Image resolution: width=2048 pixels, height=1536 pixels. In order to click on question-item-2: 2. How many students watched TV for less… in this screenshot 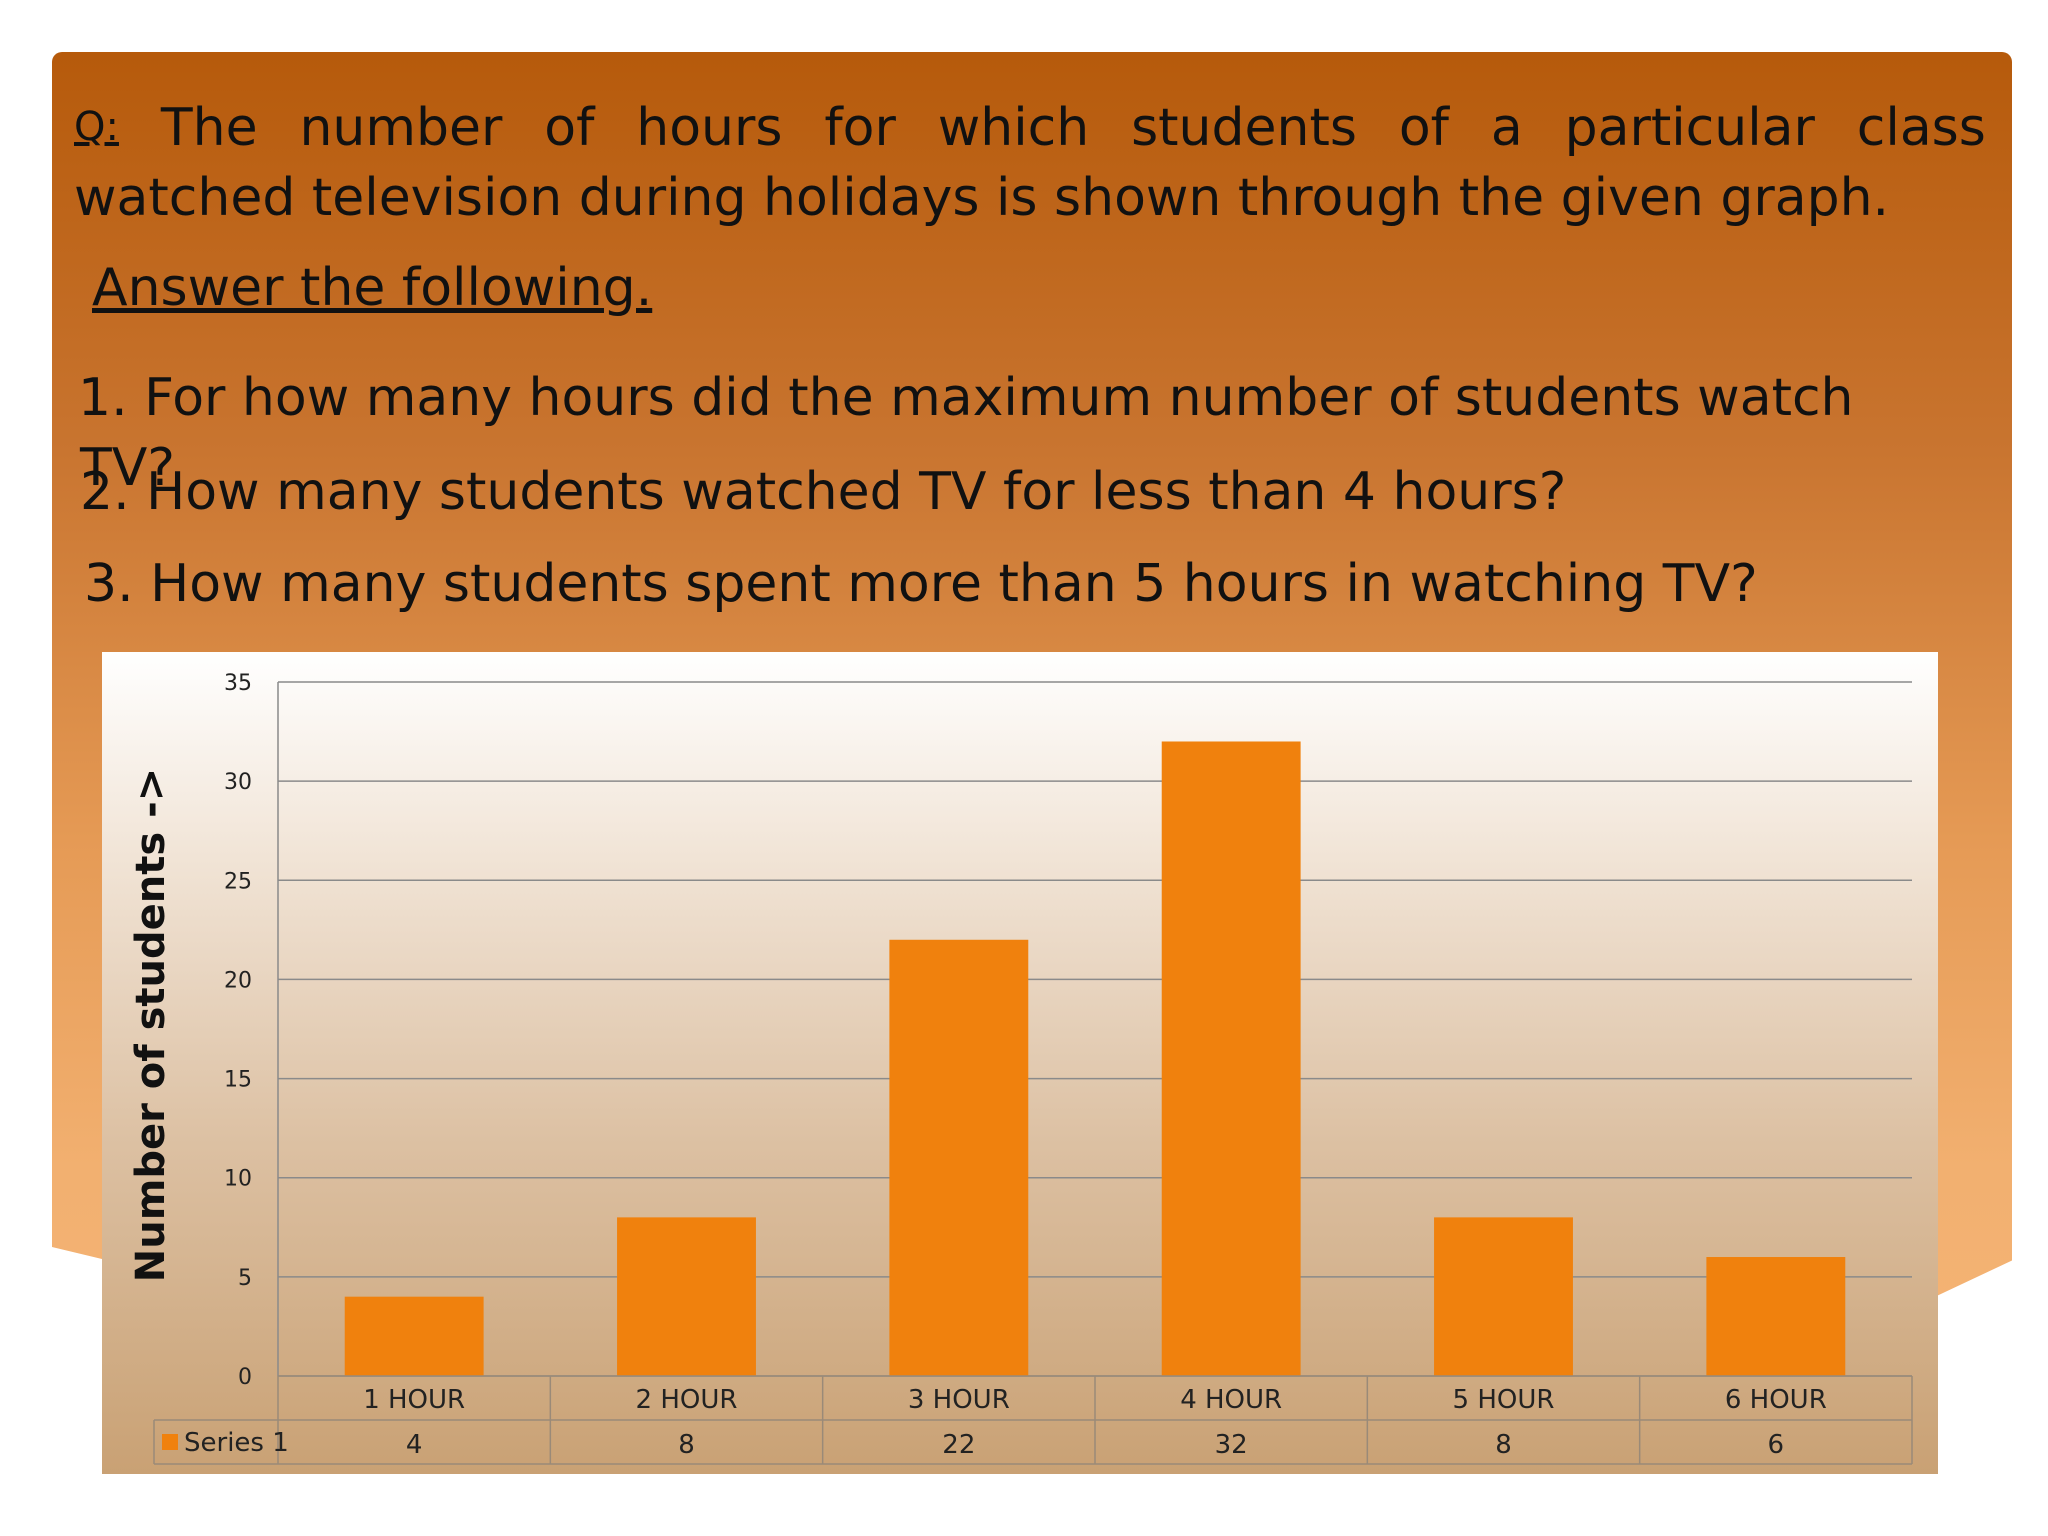, I will do `click(823, 492)`.